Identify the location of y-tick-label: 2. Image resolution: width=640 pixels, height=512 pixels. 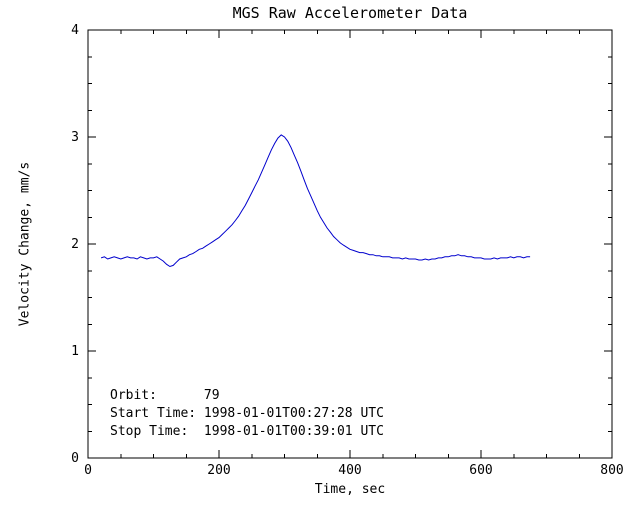
(75, 244).